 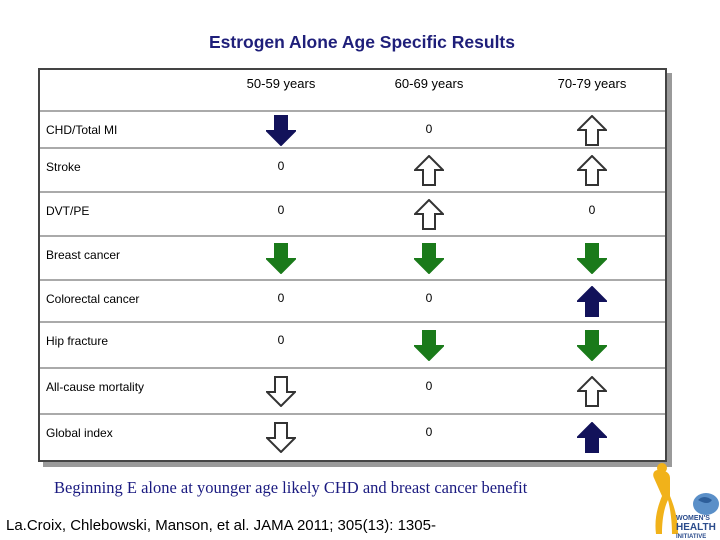 I want to click on row-label: Stroke, so click(x=63, y=167).